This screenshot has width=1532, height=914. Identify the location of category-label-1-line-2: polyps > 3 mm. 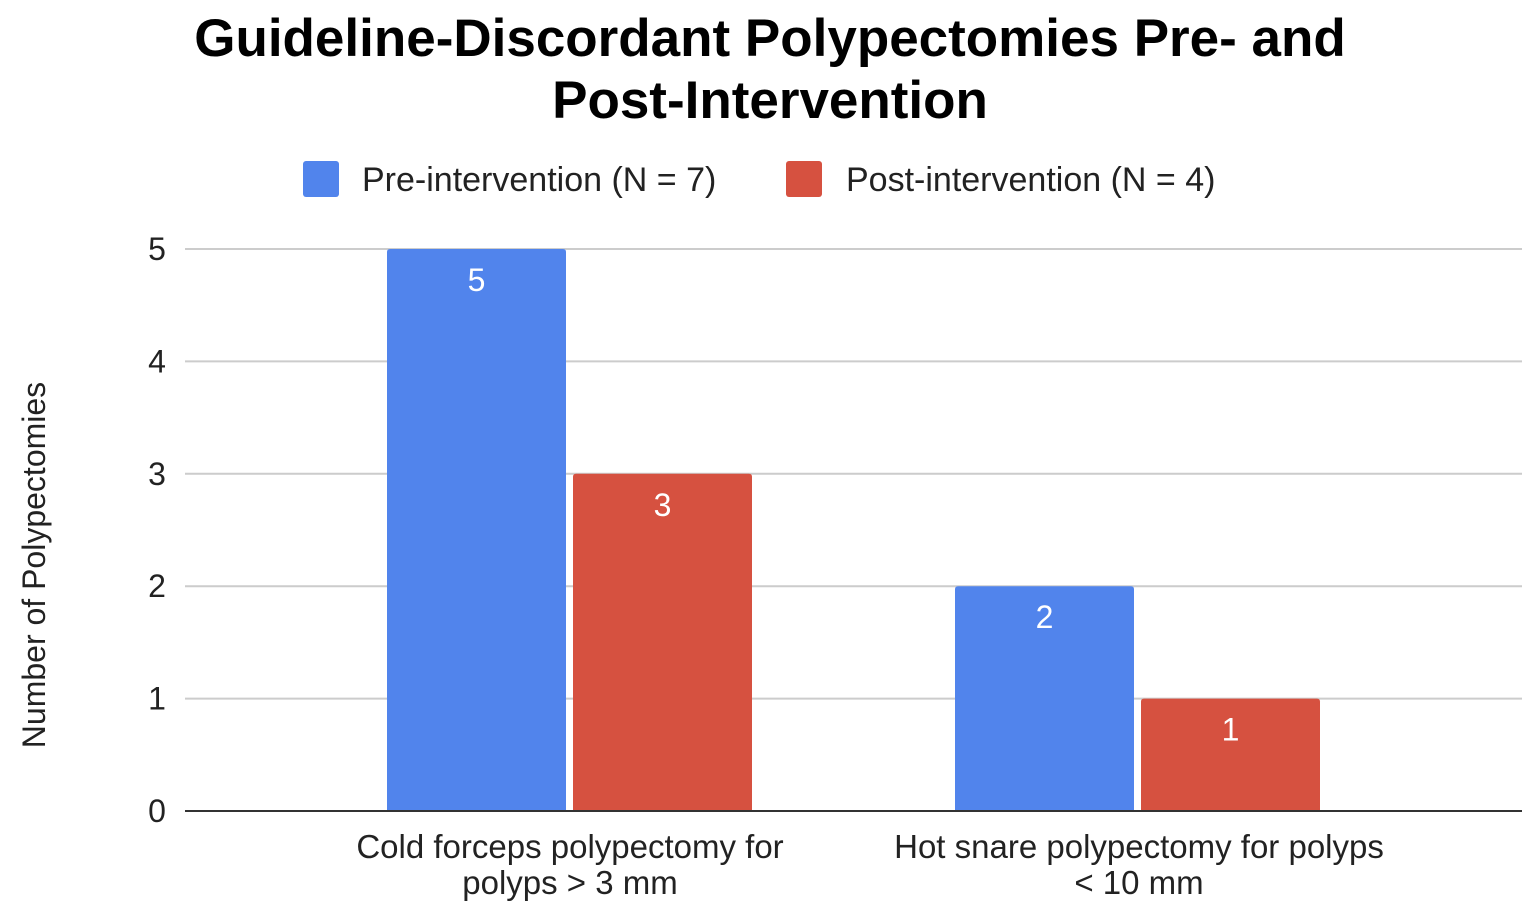
(570, 882).